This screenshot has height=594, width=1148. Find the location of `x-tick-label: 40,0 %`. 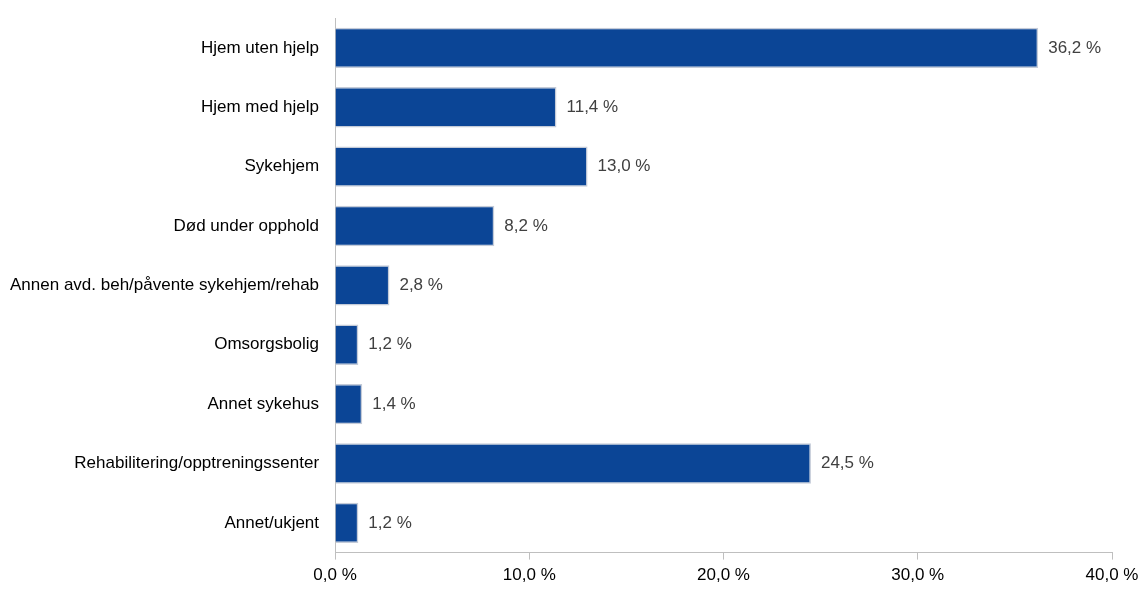

x-tick-label: 40,0 % is located at coordinates (1112, 575).